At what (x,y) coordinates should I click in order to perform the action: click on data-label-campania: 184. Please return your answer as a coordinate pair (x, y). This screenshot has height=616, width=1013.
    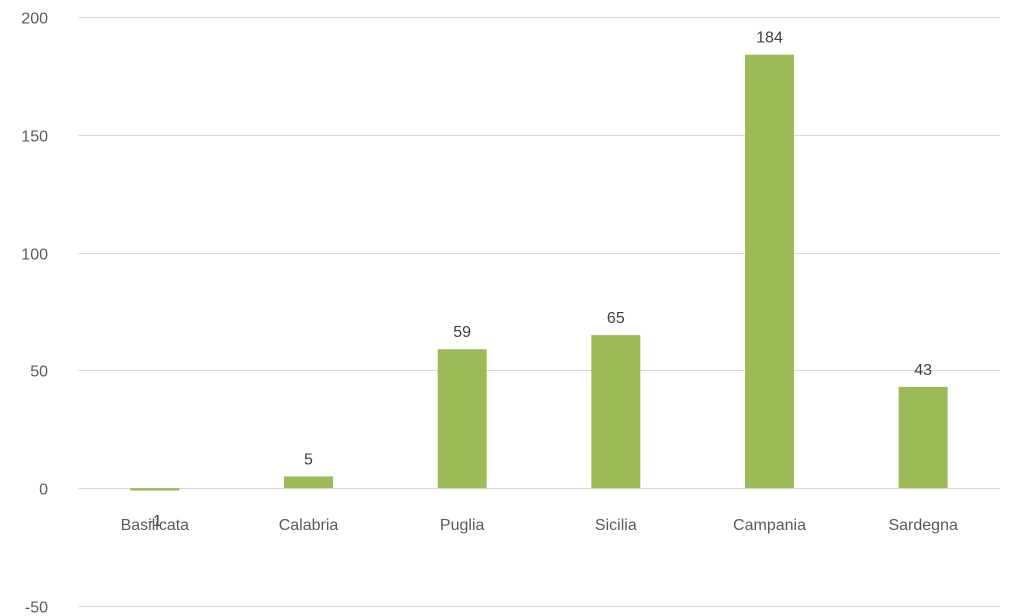
    Looking at the image, I should click on (769, 38).